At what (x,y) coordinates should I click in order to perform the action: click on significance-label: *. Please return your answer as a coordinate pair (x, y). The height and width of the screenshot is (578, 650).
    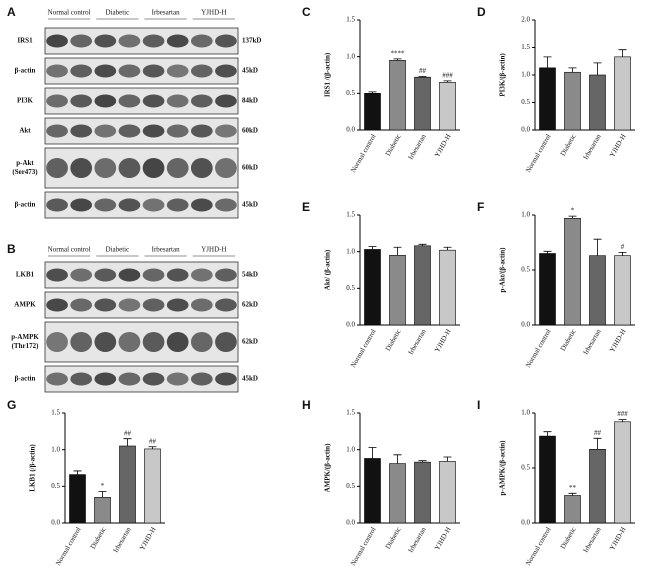
    Looking at the image, I should click on (573, 211).